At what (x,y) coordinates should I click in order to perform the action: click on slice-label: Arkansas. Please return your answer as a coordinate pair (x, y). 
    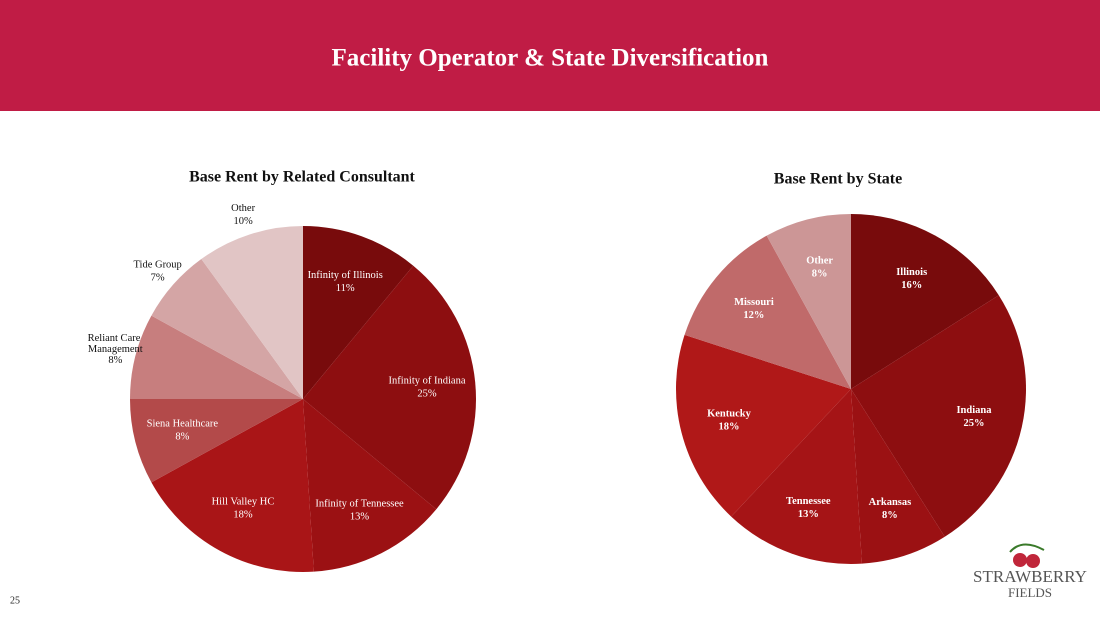
    Looking at the image, I should click on (890, 502).